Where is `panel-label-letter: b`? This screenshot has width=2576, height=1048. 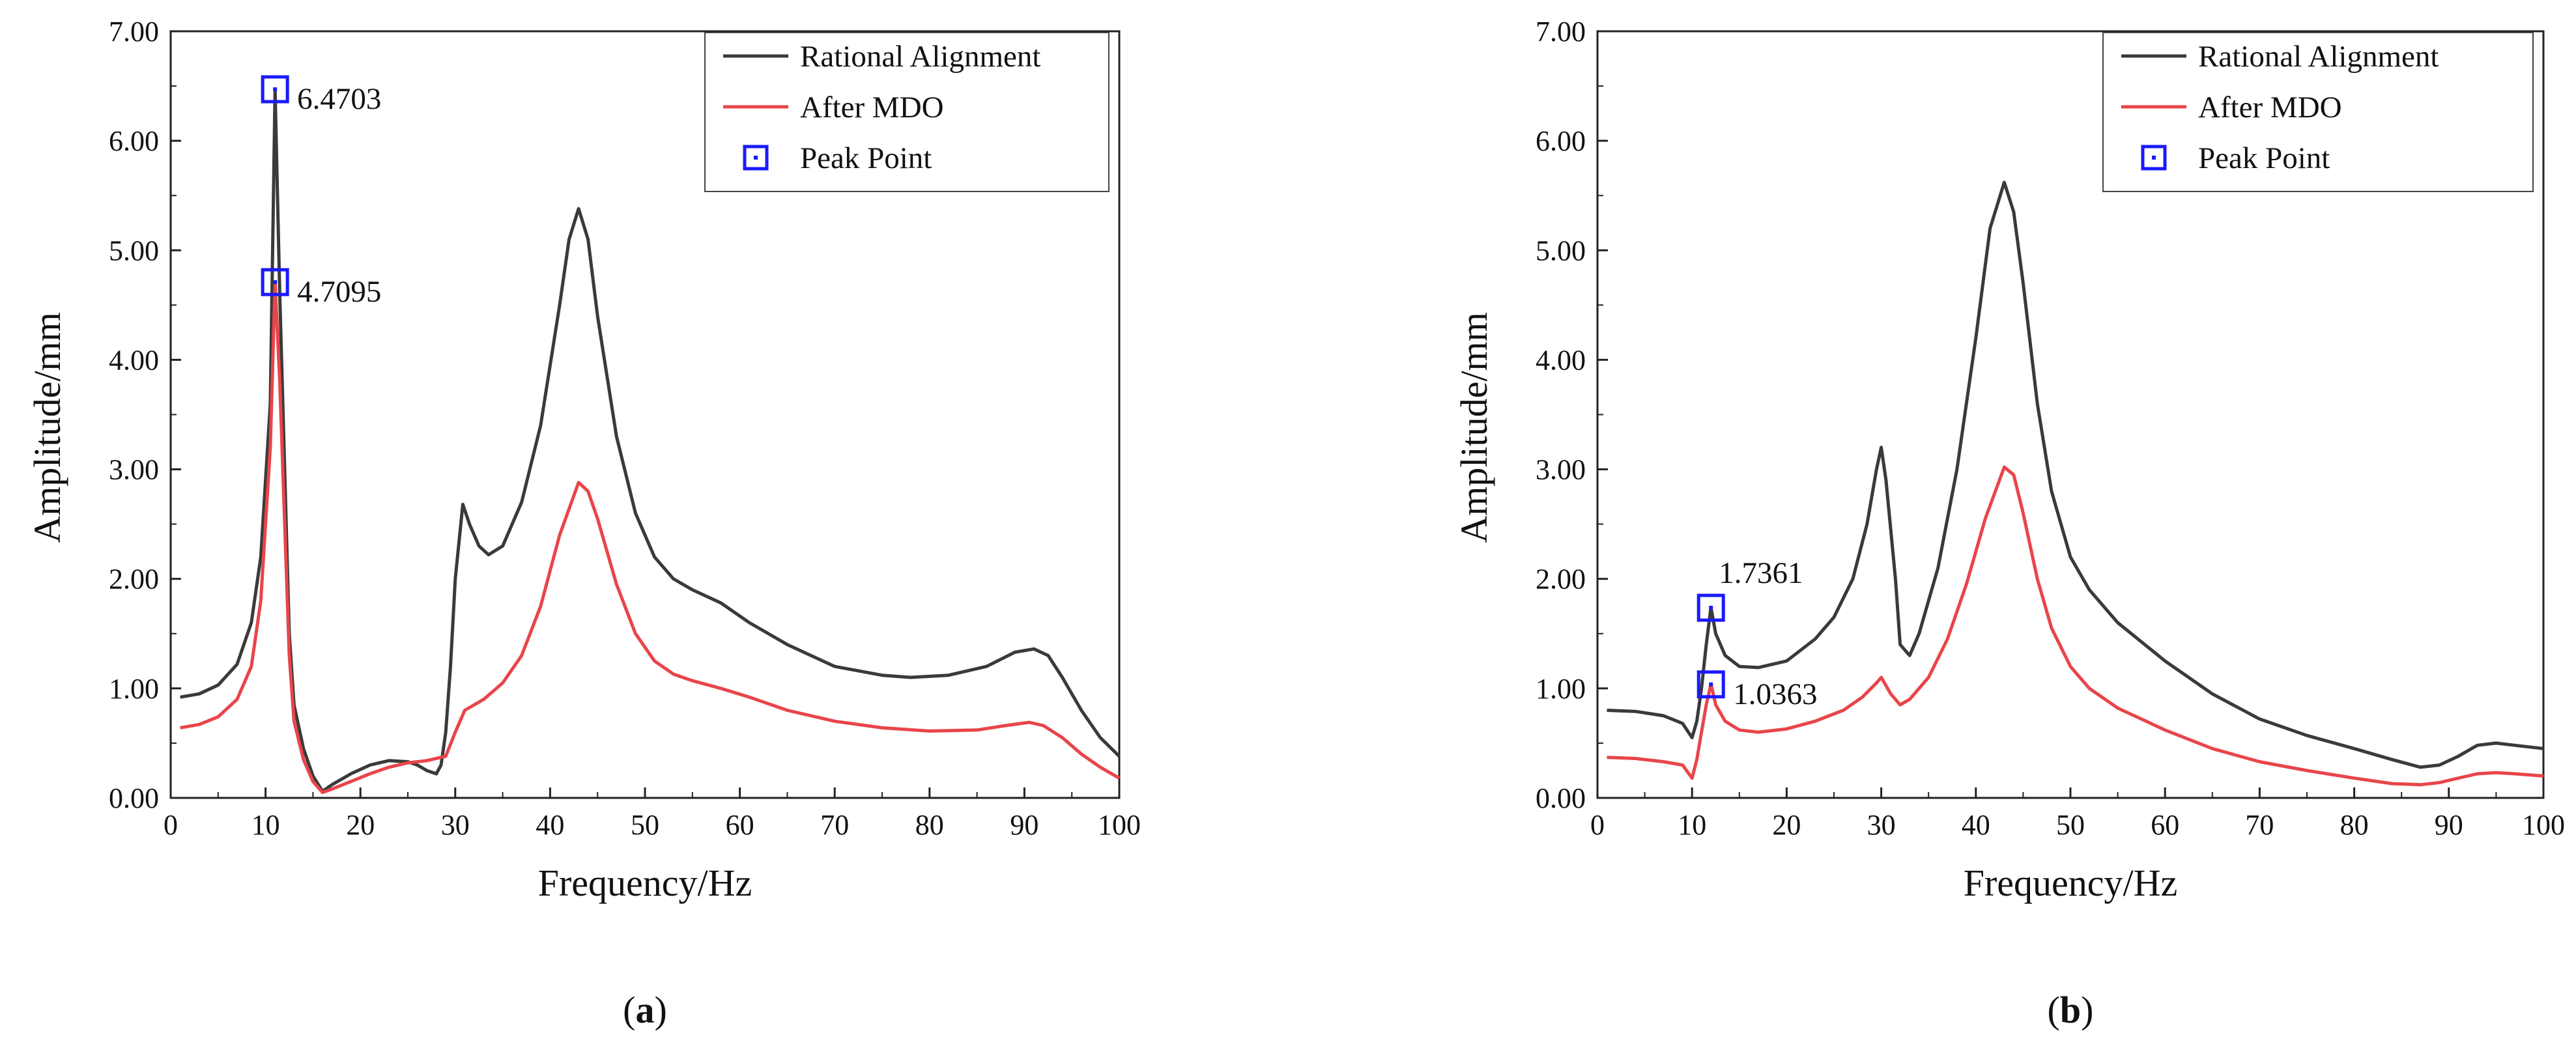 panel-label-letter: b is located at coordinates (2070, 1010).